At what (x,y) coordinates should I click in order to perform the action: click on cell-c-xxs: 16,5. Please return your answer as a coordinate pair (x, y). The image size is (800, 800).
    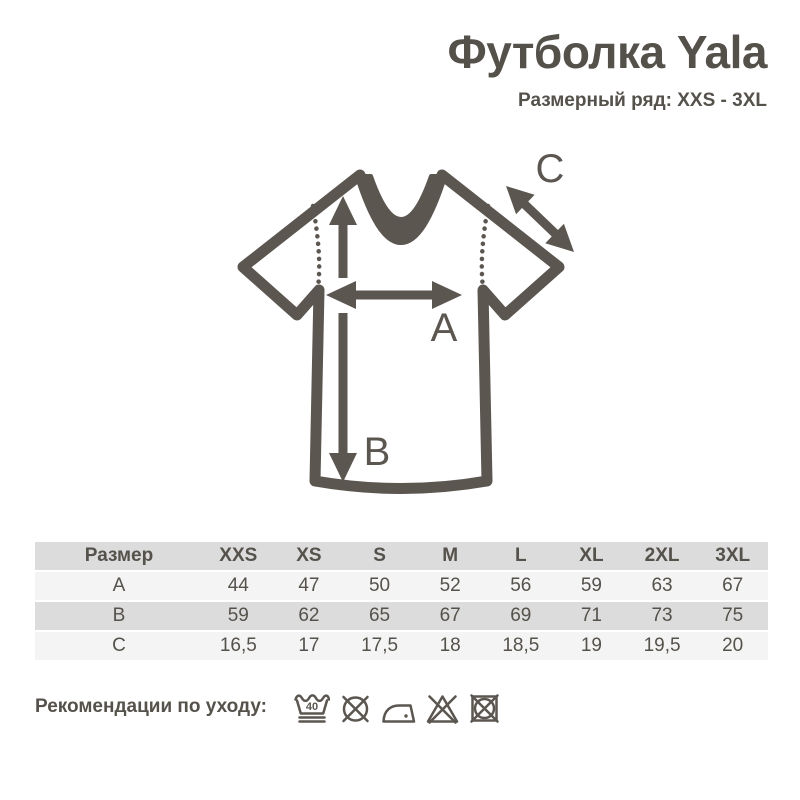
    Looking at the image, I should click on (238, 645).